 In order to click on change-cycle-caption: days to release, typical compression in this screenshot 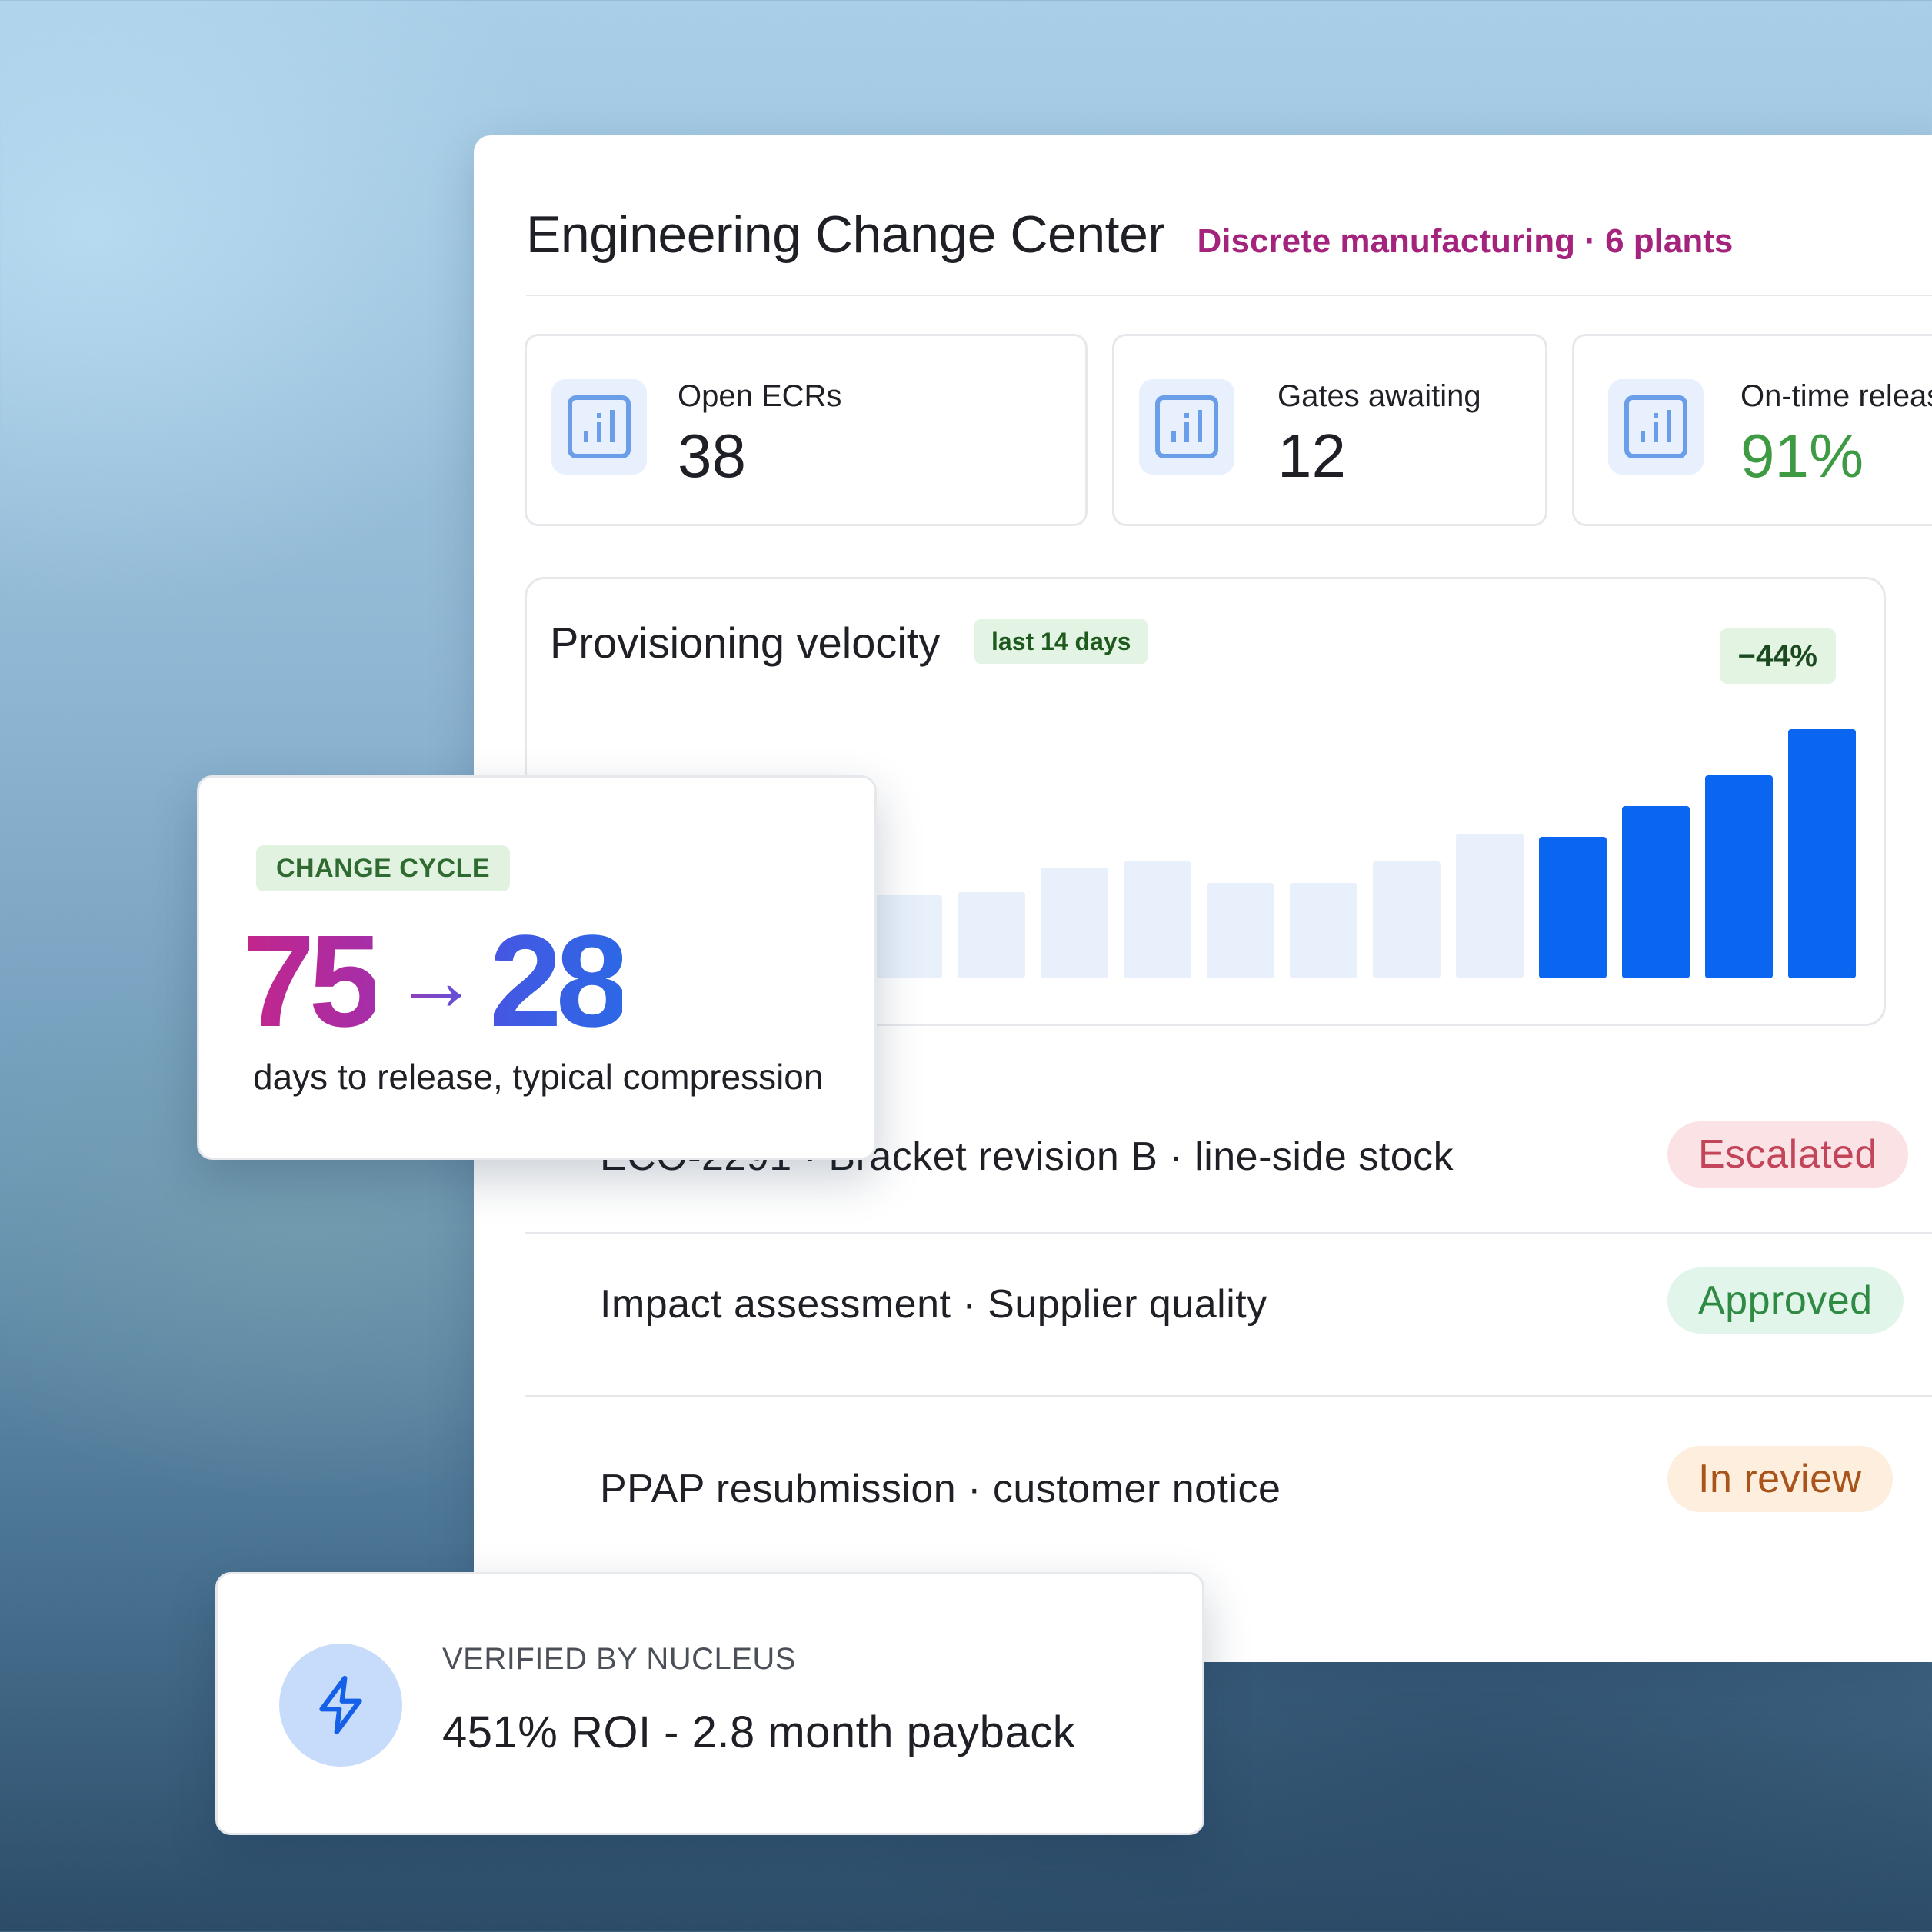, I will do `click(538, 1077)`.